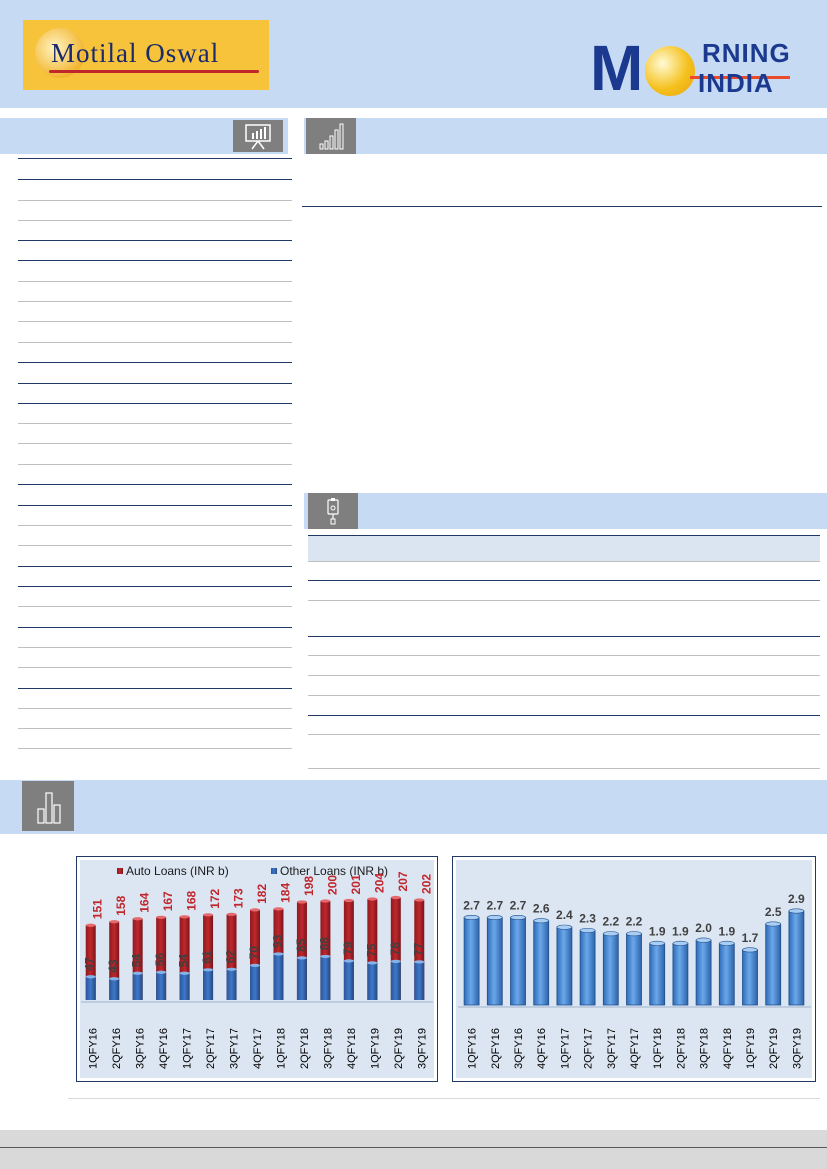 Image resolution: width=827 pixels, height=1169 pixels. I want to click on x-tick-label: 1QFY19, so click(375, 1048).